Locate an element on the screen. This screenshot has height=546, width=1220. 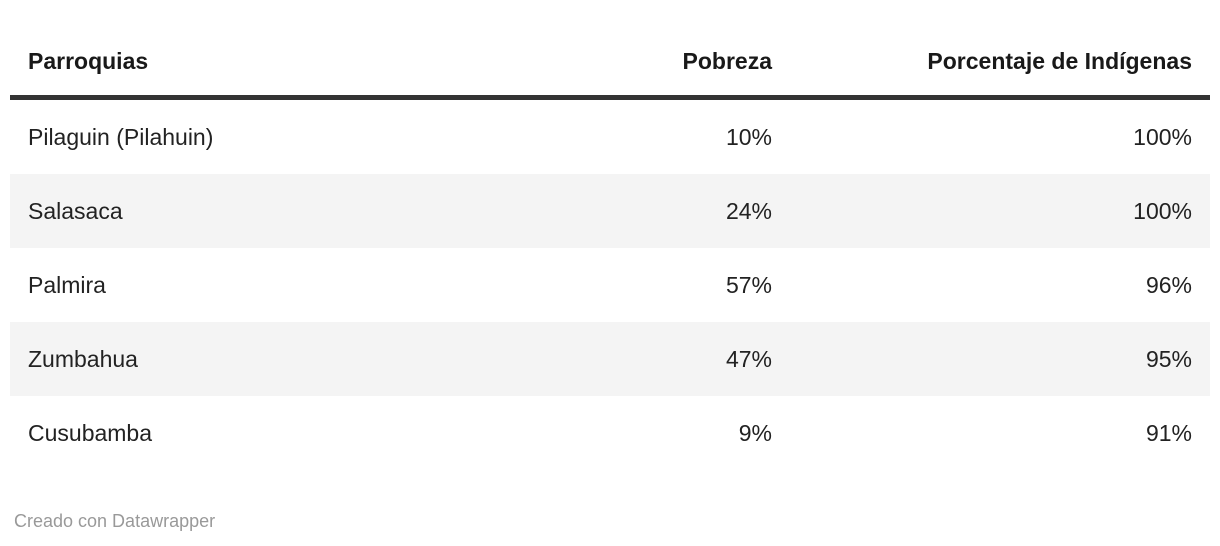
cell-pobreza: 57% is located at coordinates (748, 285).